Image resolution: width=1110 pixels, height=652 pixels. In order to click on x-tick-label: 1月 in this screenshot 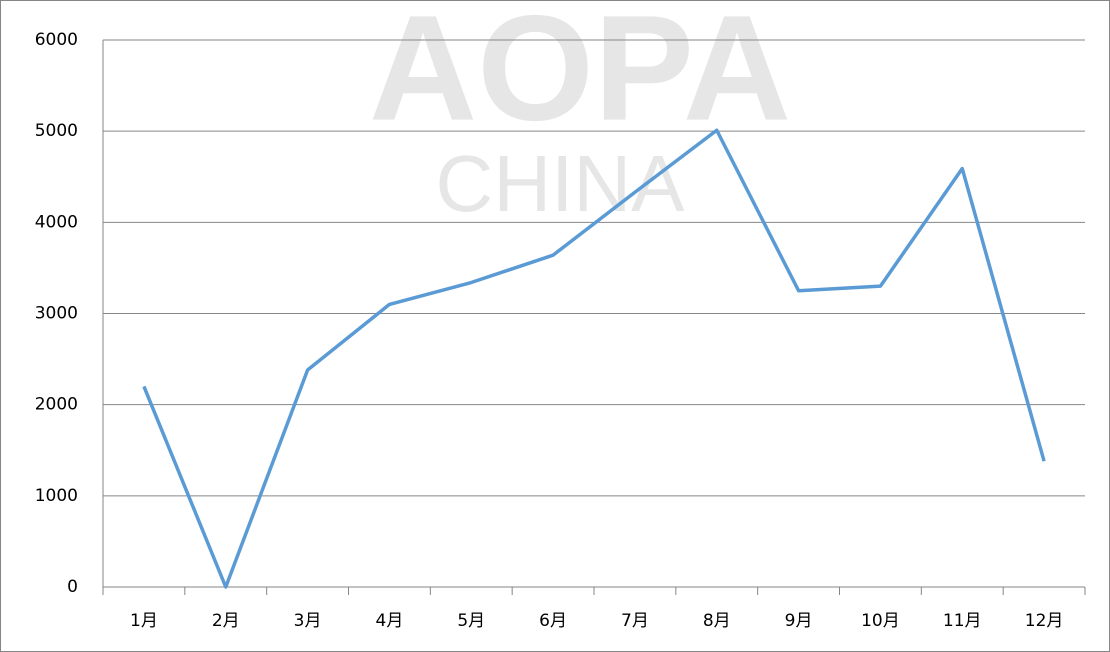, I will do `click(144, 621)`.